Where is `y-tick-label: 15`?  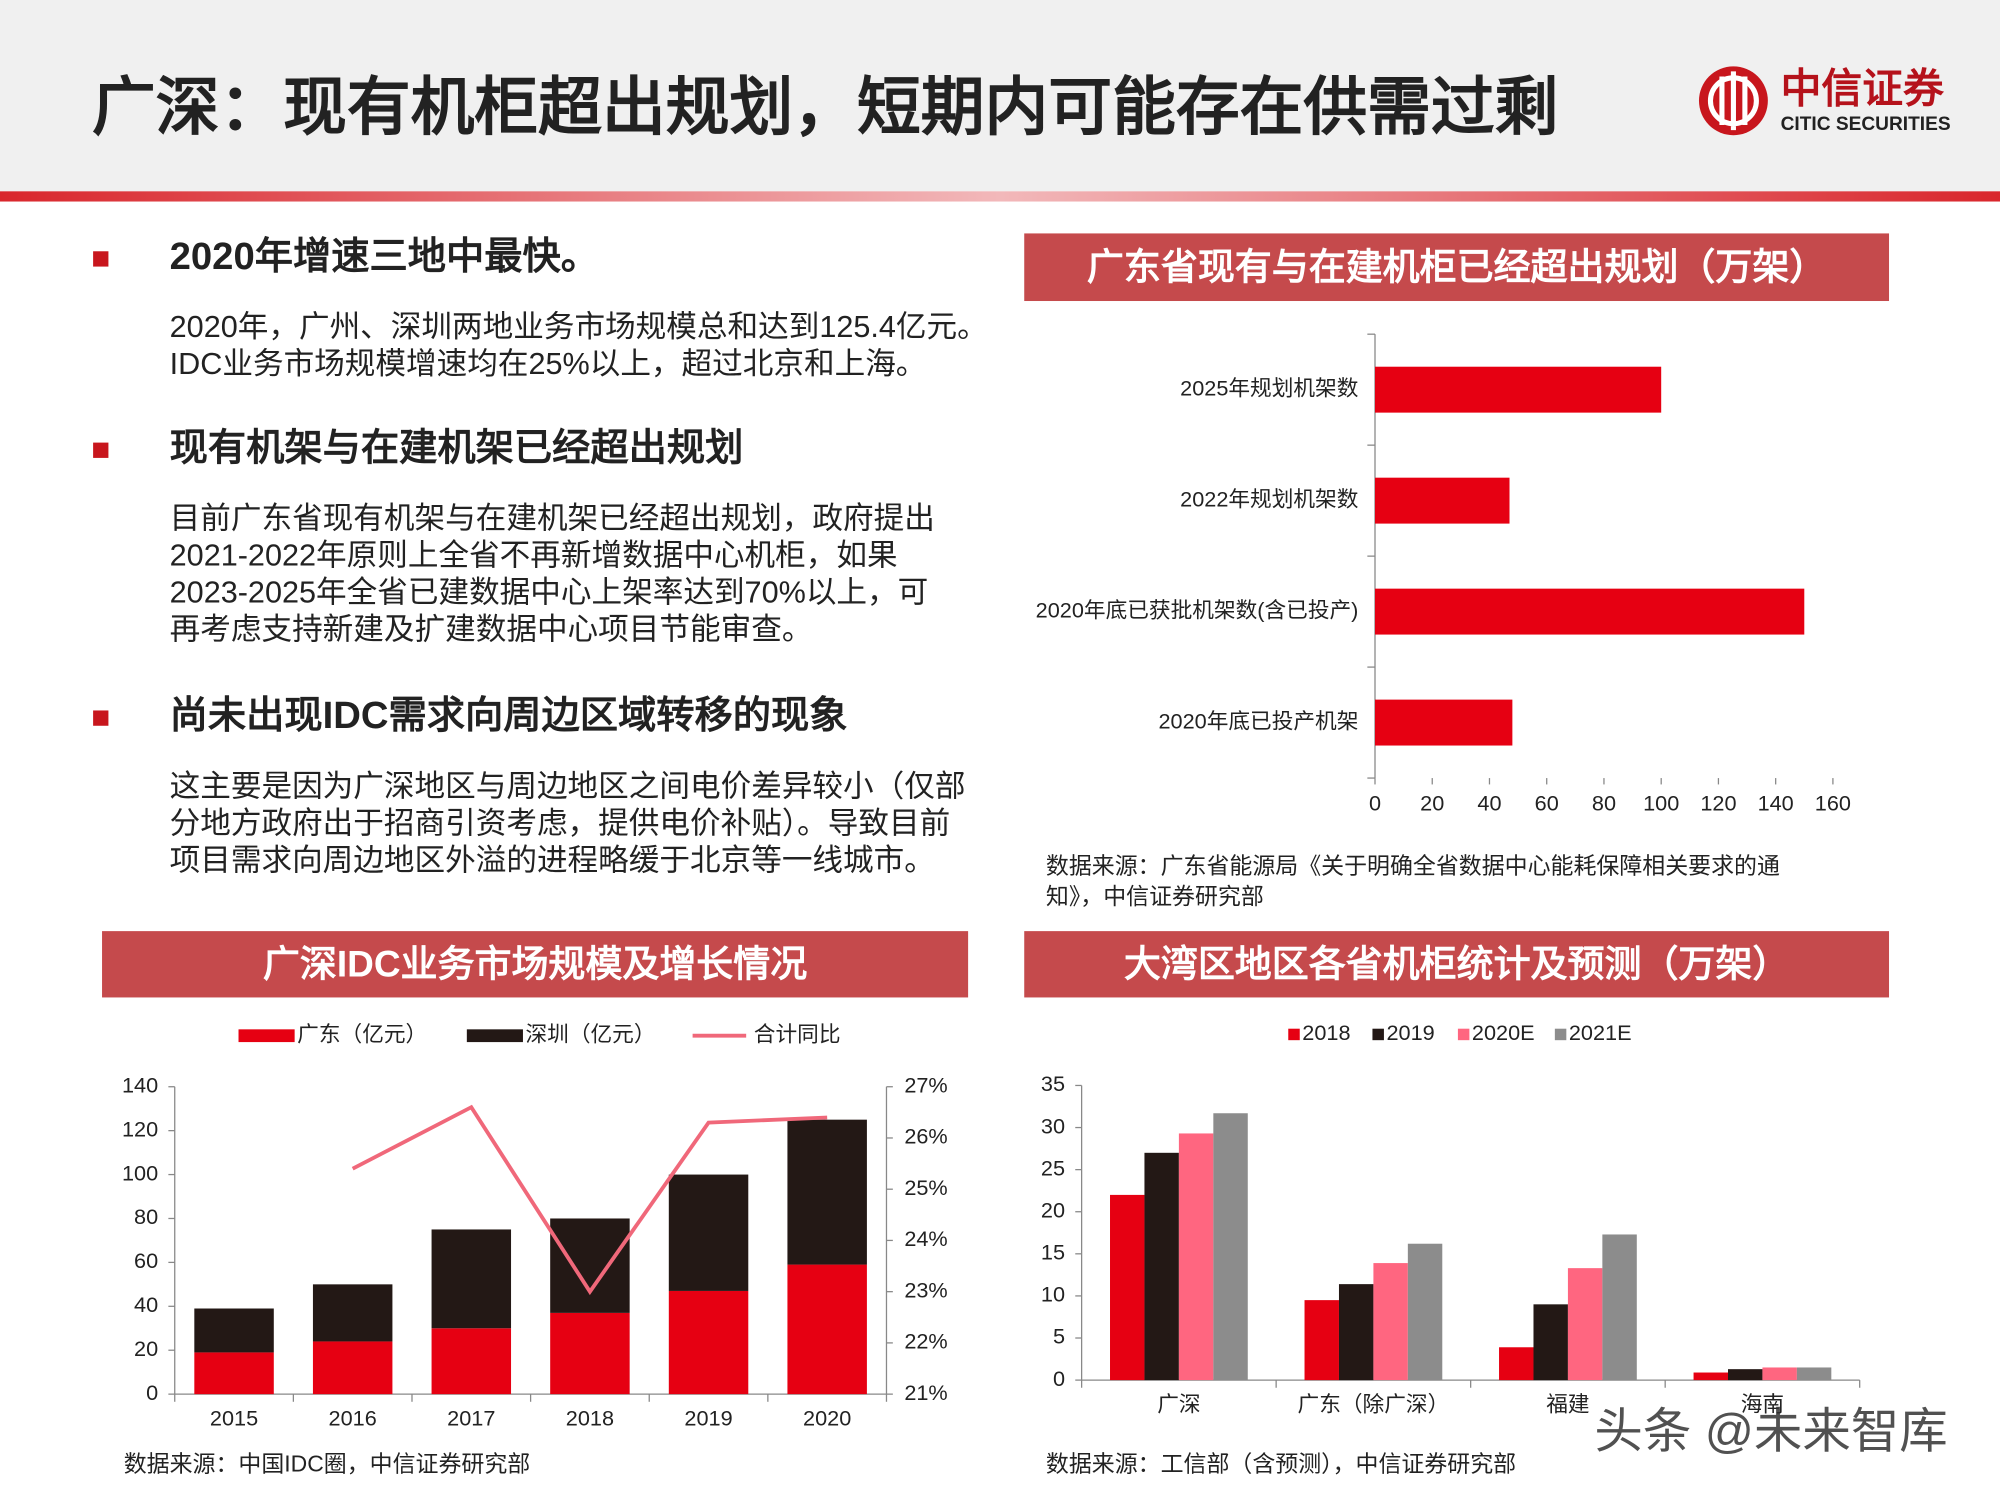
y-tick-label: 15 is located at coordinates (1053, 1252).